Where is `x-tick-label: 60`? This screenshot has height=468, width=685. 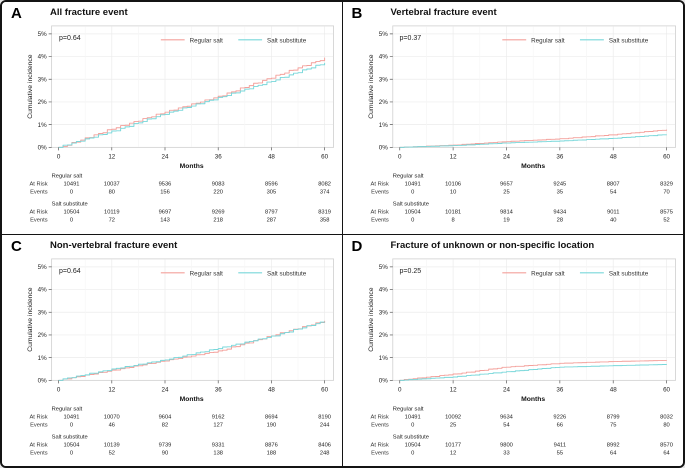
x-tick-label: 60 is located at coordinates (324, 156).